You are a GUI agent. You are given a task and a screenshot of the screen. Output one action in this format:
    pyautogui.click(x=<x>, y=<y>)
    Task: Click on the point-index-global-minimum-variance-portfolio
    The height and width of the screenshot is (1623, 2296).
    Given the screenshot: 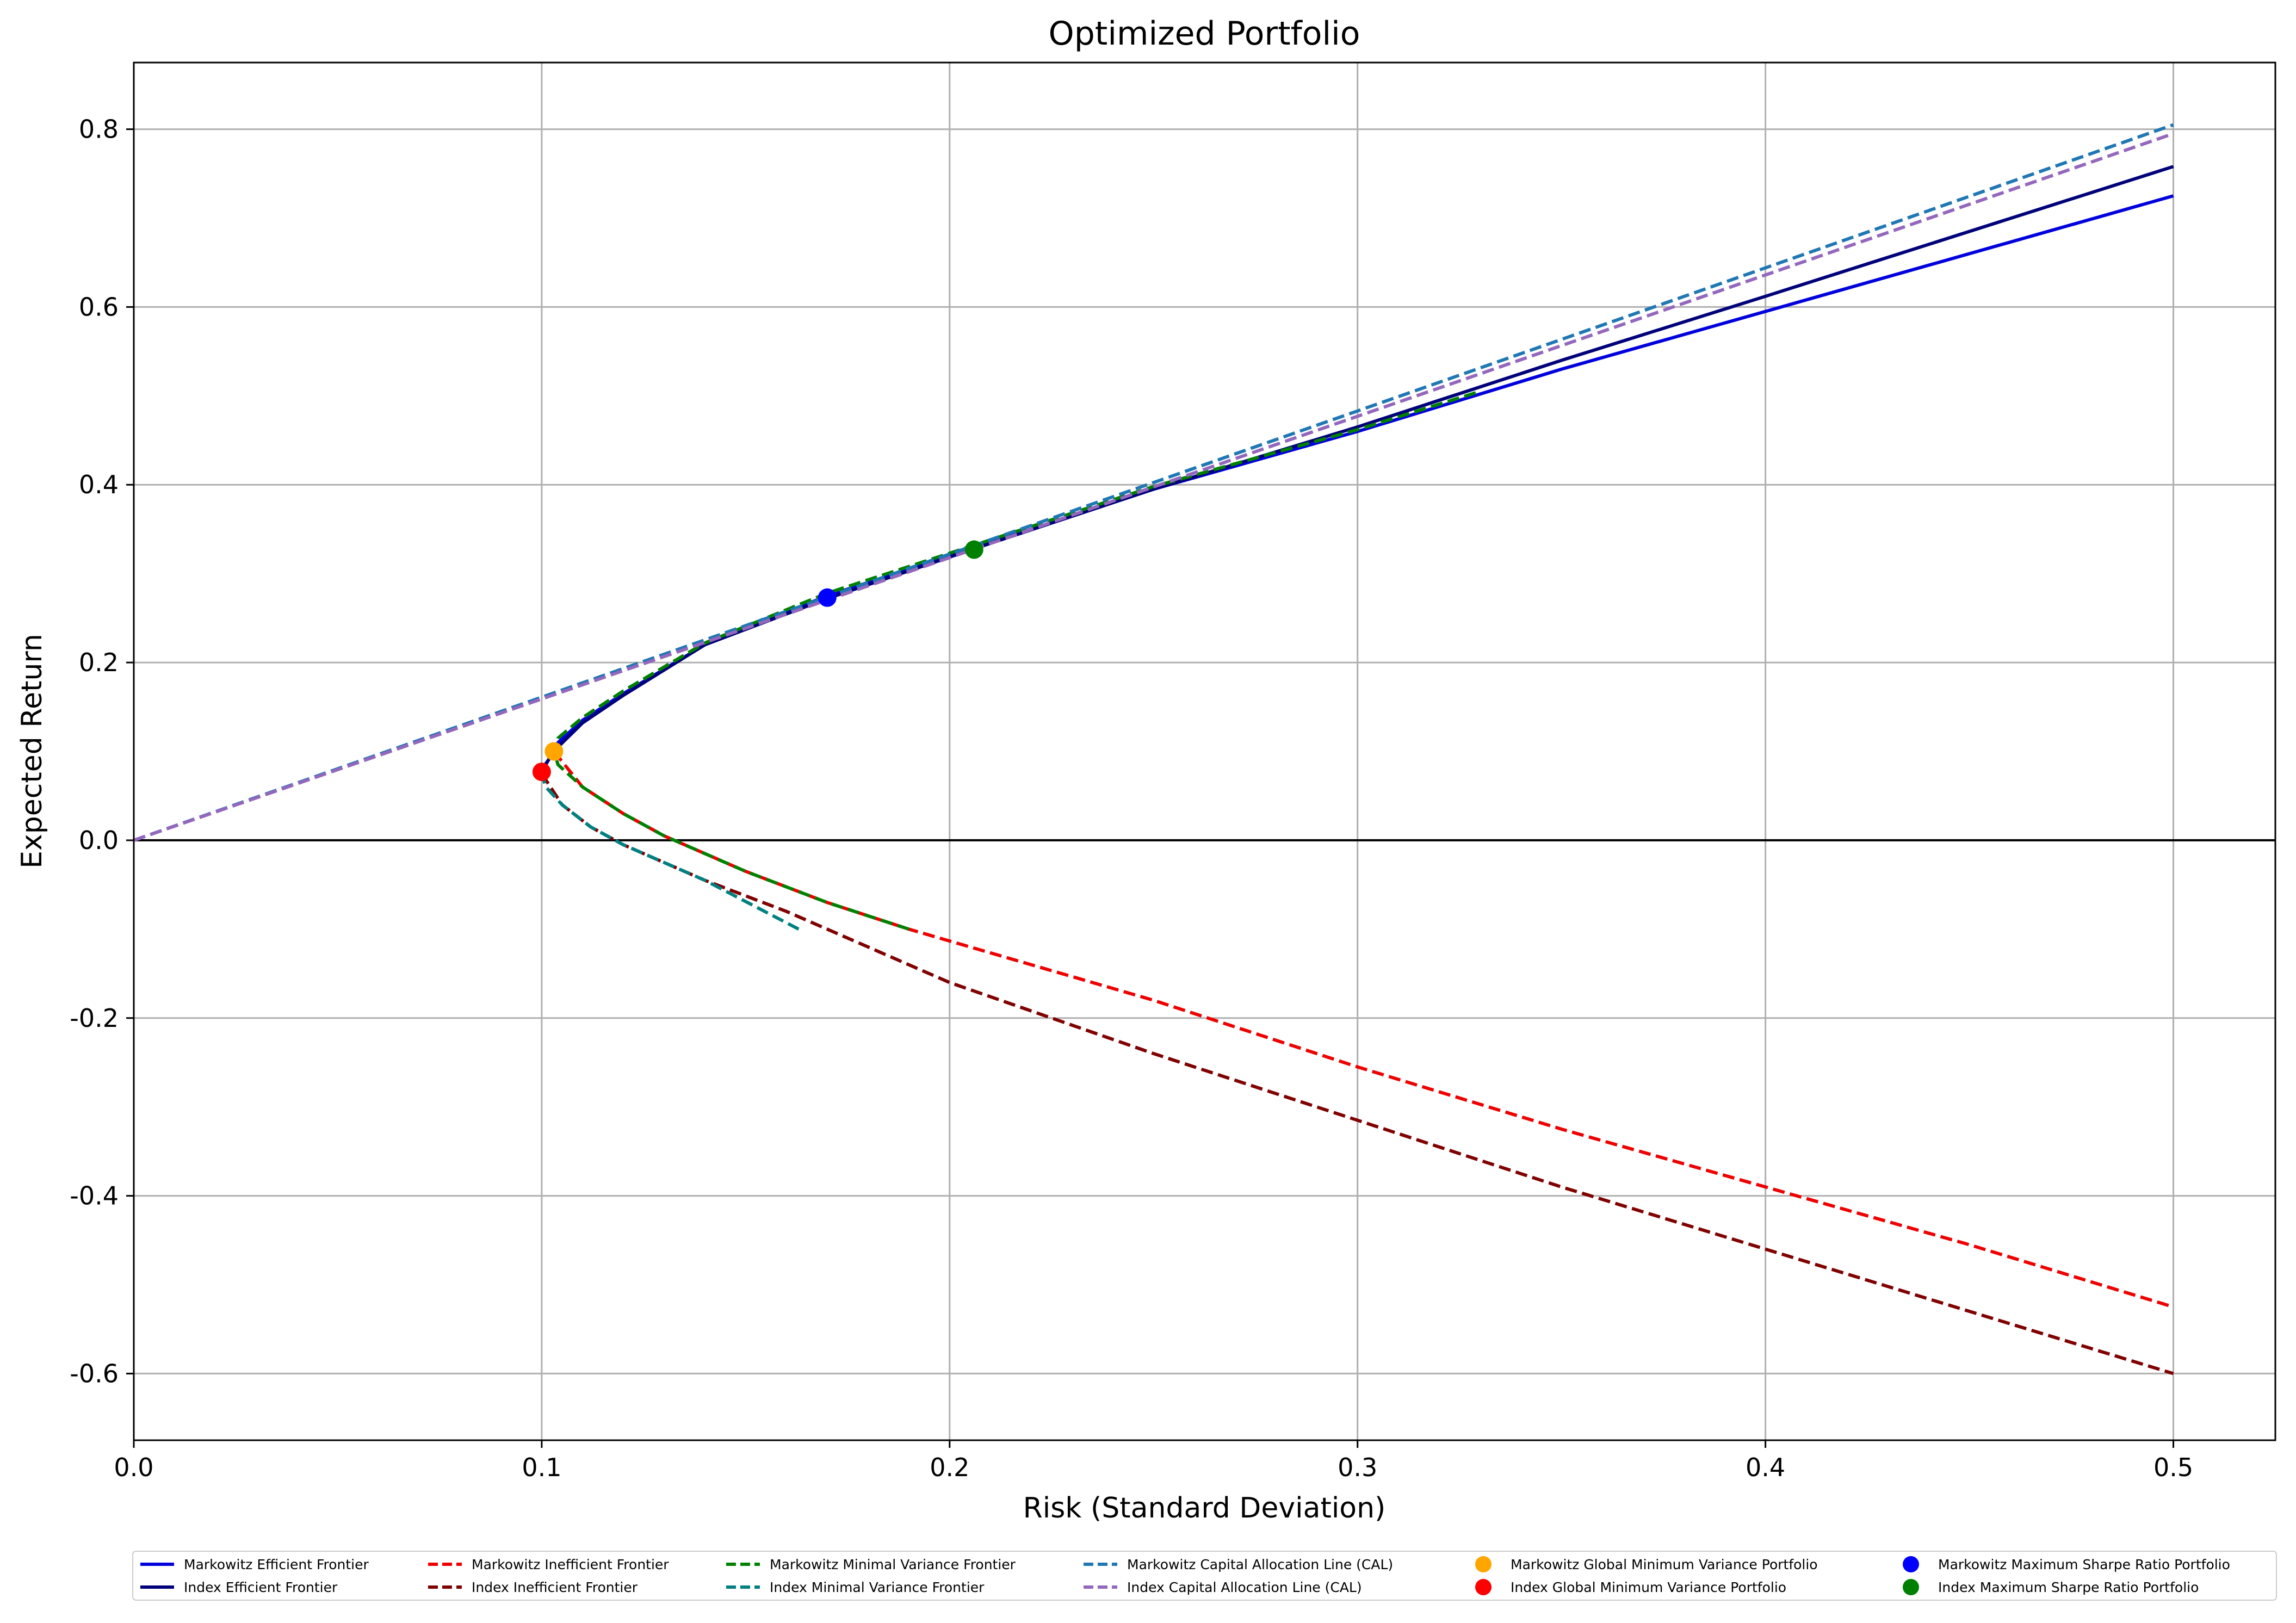 What is the action you would take?
    pyautogui.click(x=541, y=772)
    